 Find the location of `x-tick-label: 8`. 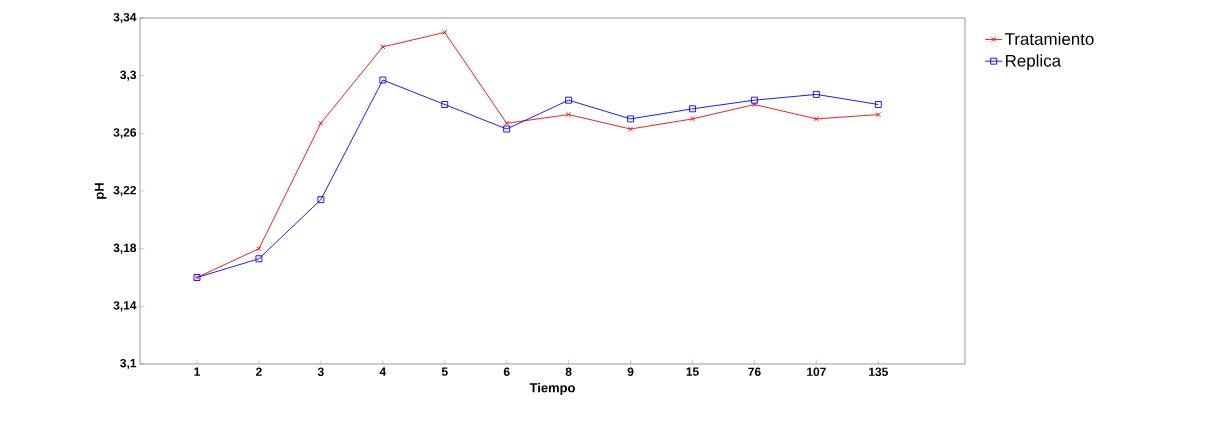

x-tick-label: 8 is located at coordinates (568, 371).